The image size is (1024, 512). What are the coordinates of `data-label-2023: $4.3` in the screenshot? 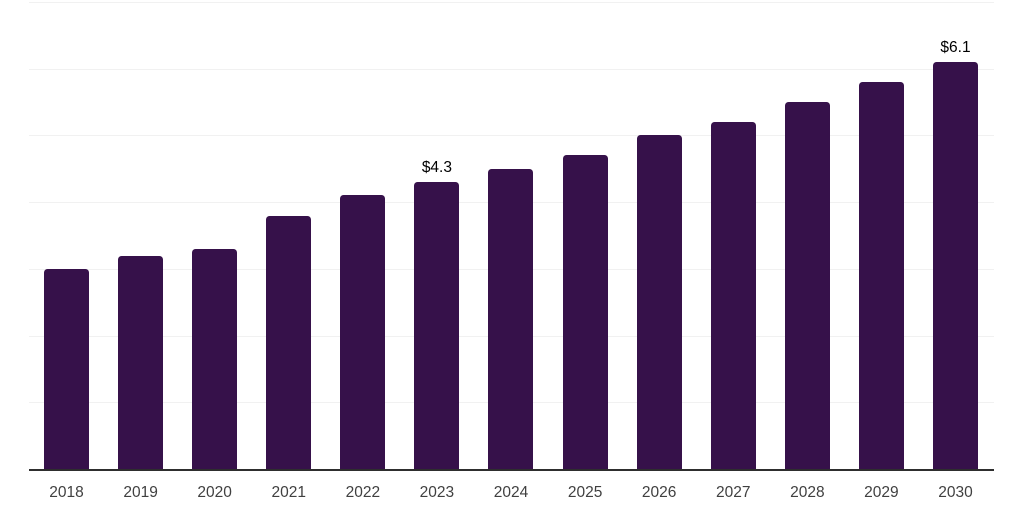 It's located at (436, 168).